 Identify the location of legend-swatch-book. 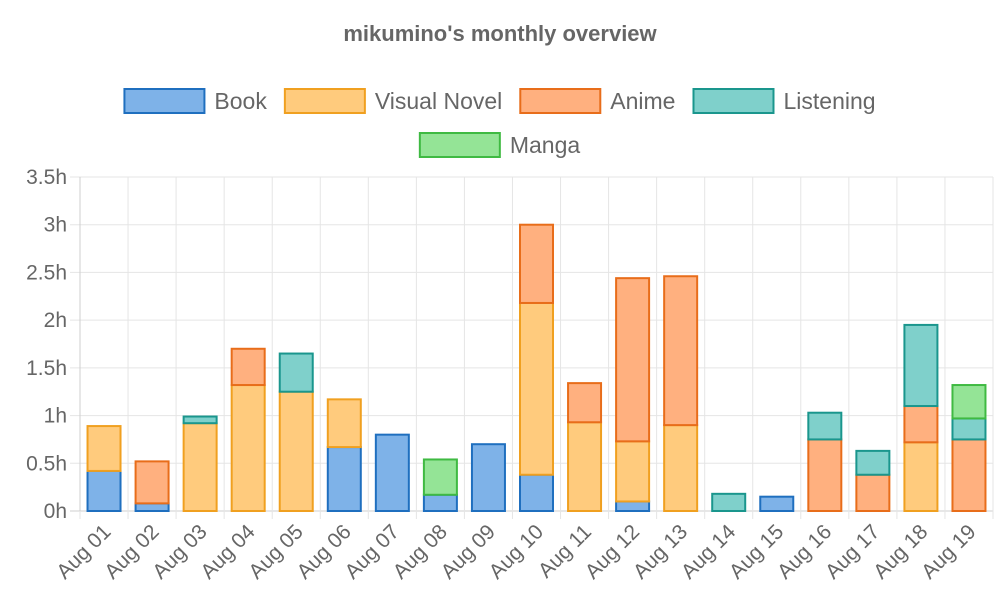
(164, 101).